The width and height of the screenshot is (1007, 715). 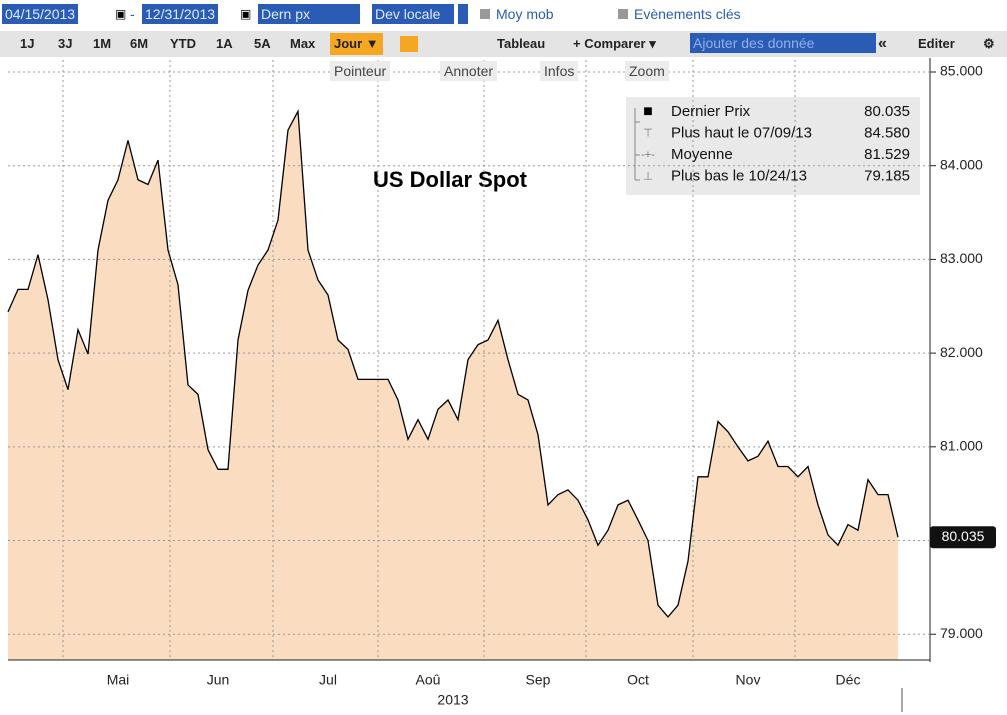 I want to click on compare-button: + Comparer ▾, so click(x=614, y=43).